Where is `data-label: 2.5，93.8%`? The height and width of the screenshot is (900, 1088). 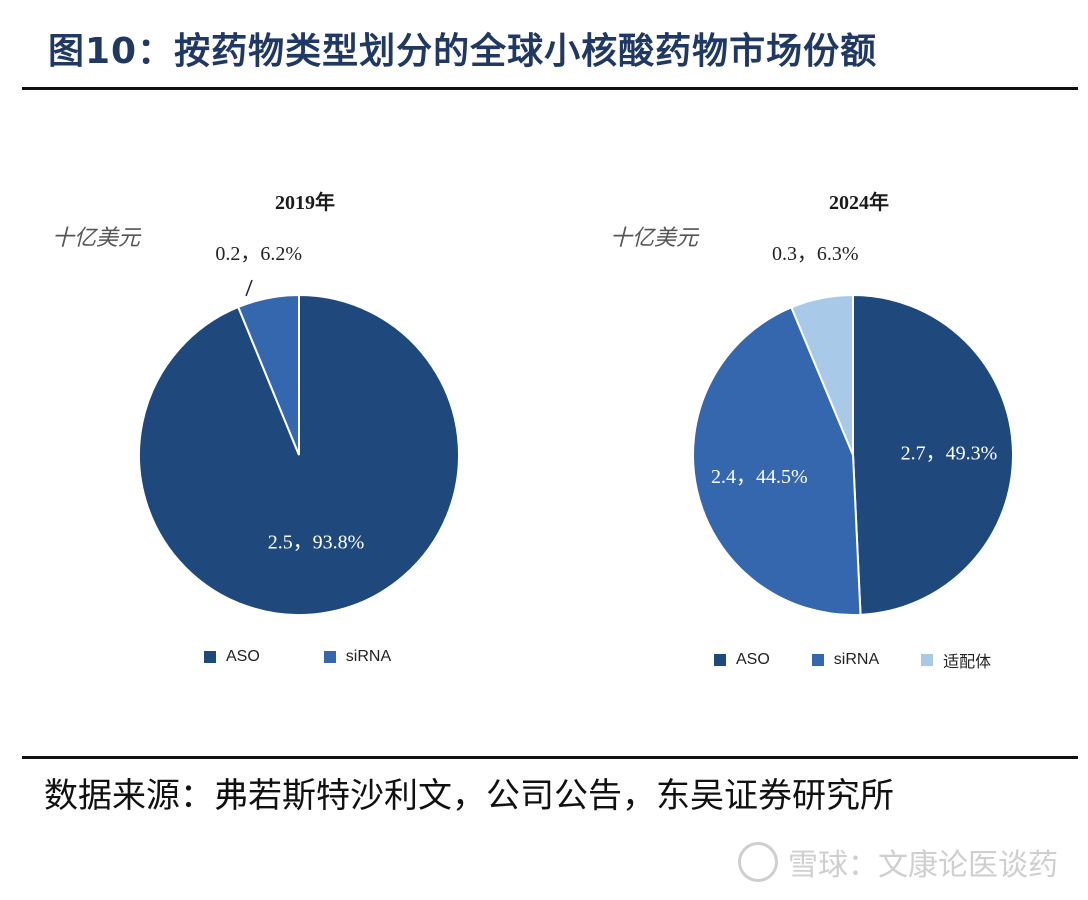
data-label: 2.5，93.8% is located at coordinates (316, 542).